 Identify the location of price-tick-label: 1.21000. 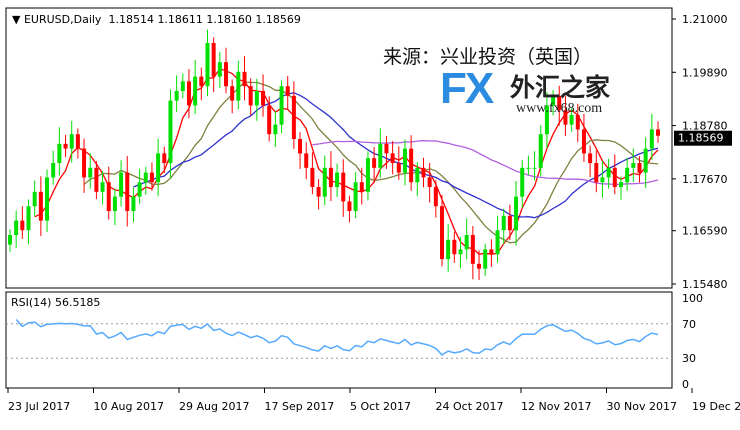
(705, 19).